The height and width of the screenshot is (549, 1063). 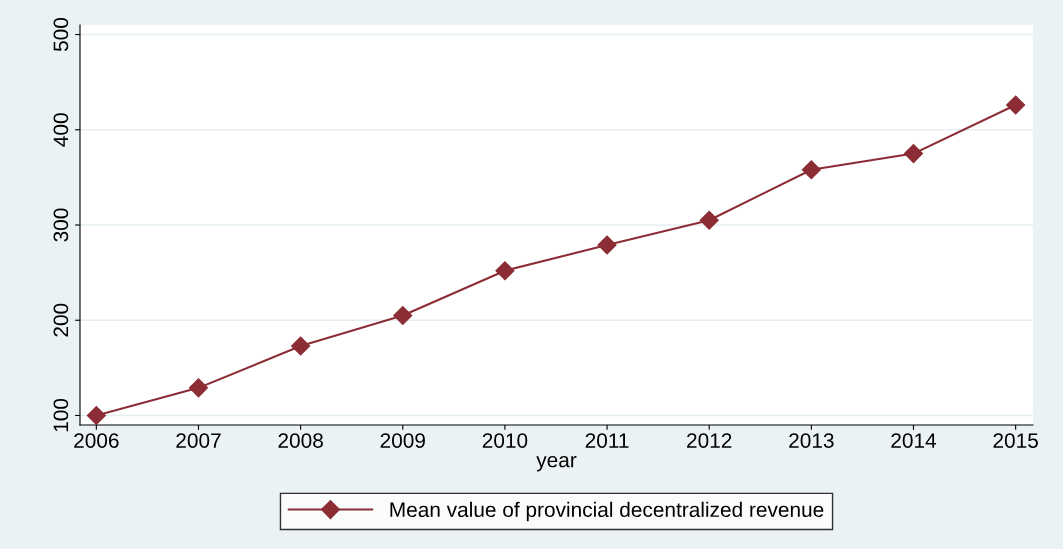 What do you see at coordinates (607, 440) in the screenshot?
I see `x-tick-label: 2011` at bounding box center [607, 440].